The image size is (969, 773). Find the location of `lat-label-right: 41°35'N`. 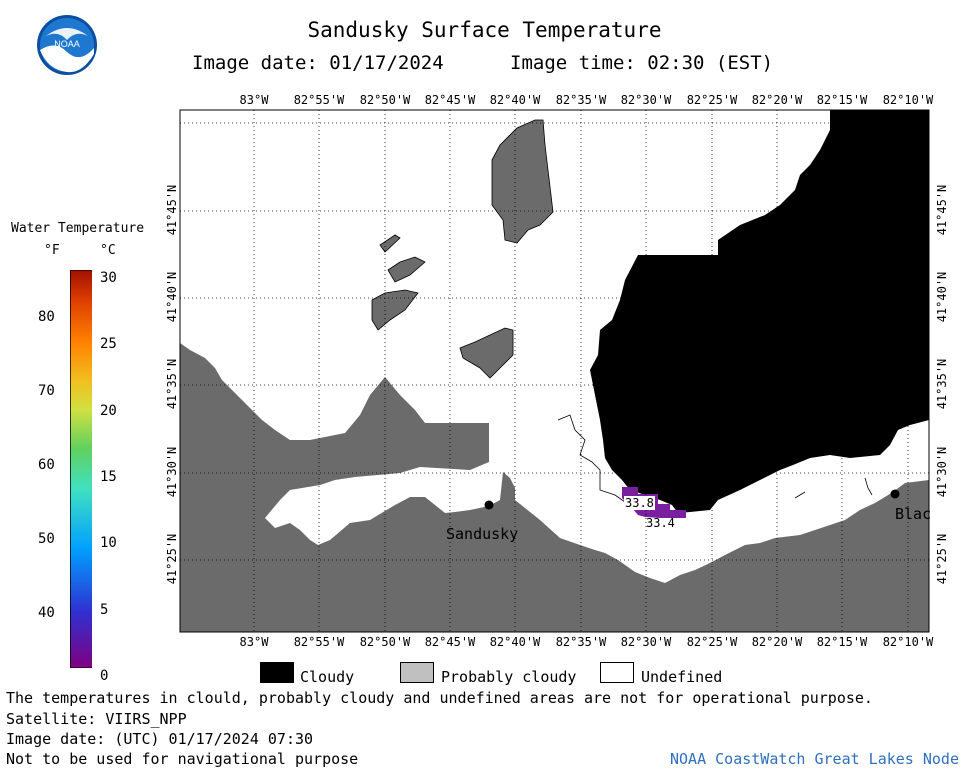

lat-label-right: 41°35'N is located at coordinates (942, 384).